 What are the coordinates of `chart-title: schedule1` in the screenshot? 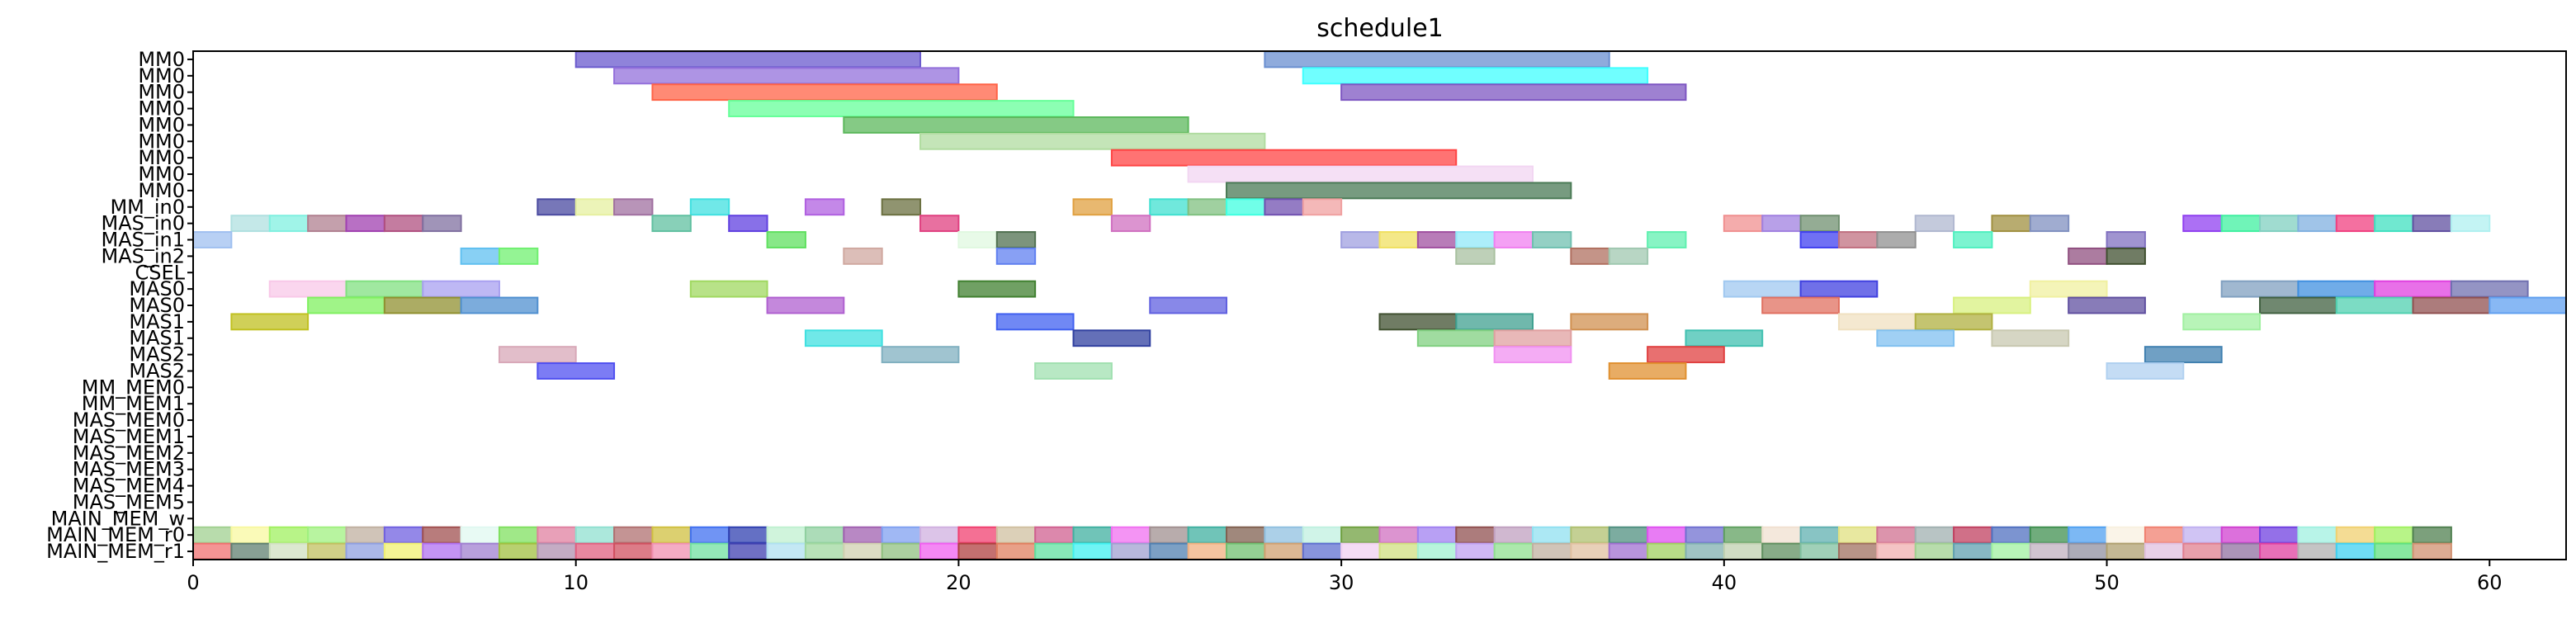 It's located at (1380, 28).